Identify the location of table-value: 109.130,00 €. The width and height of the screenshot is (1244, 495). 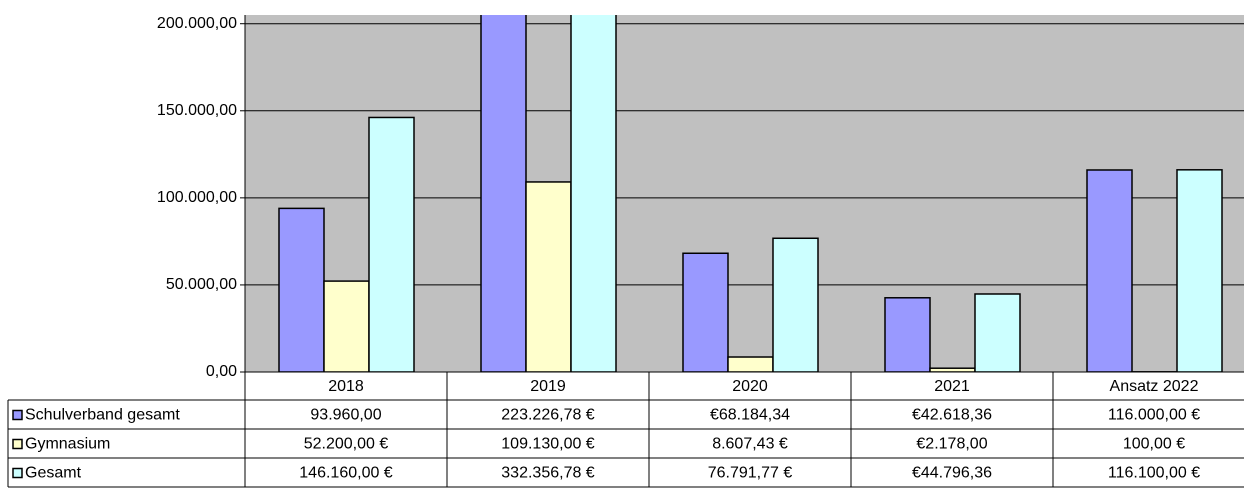
(548, 444).